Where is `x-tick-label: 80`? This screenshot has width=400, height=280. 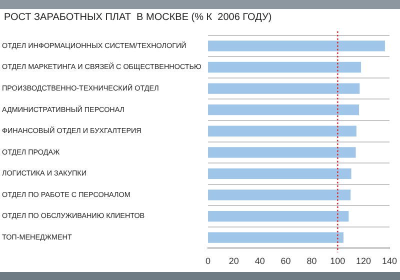 x-tick-label: 80 is located at coordinates (311, 261).